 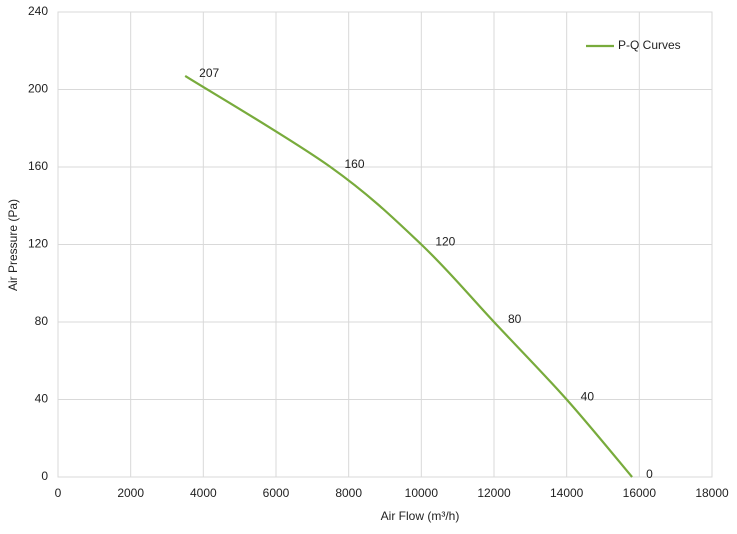 What do you see at coordinates (348, 493) in the screenshot?
I see `x-tick-label: 8000` at bounding box center [348, 493].